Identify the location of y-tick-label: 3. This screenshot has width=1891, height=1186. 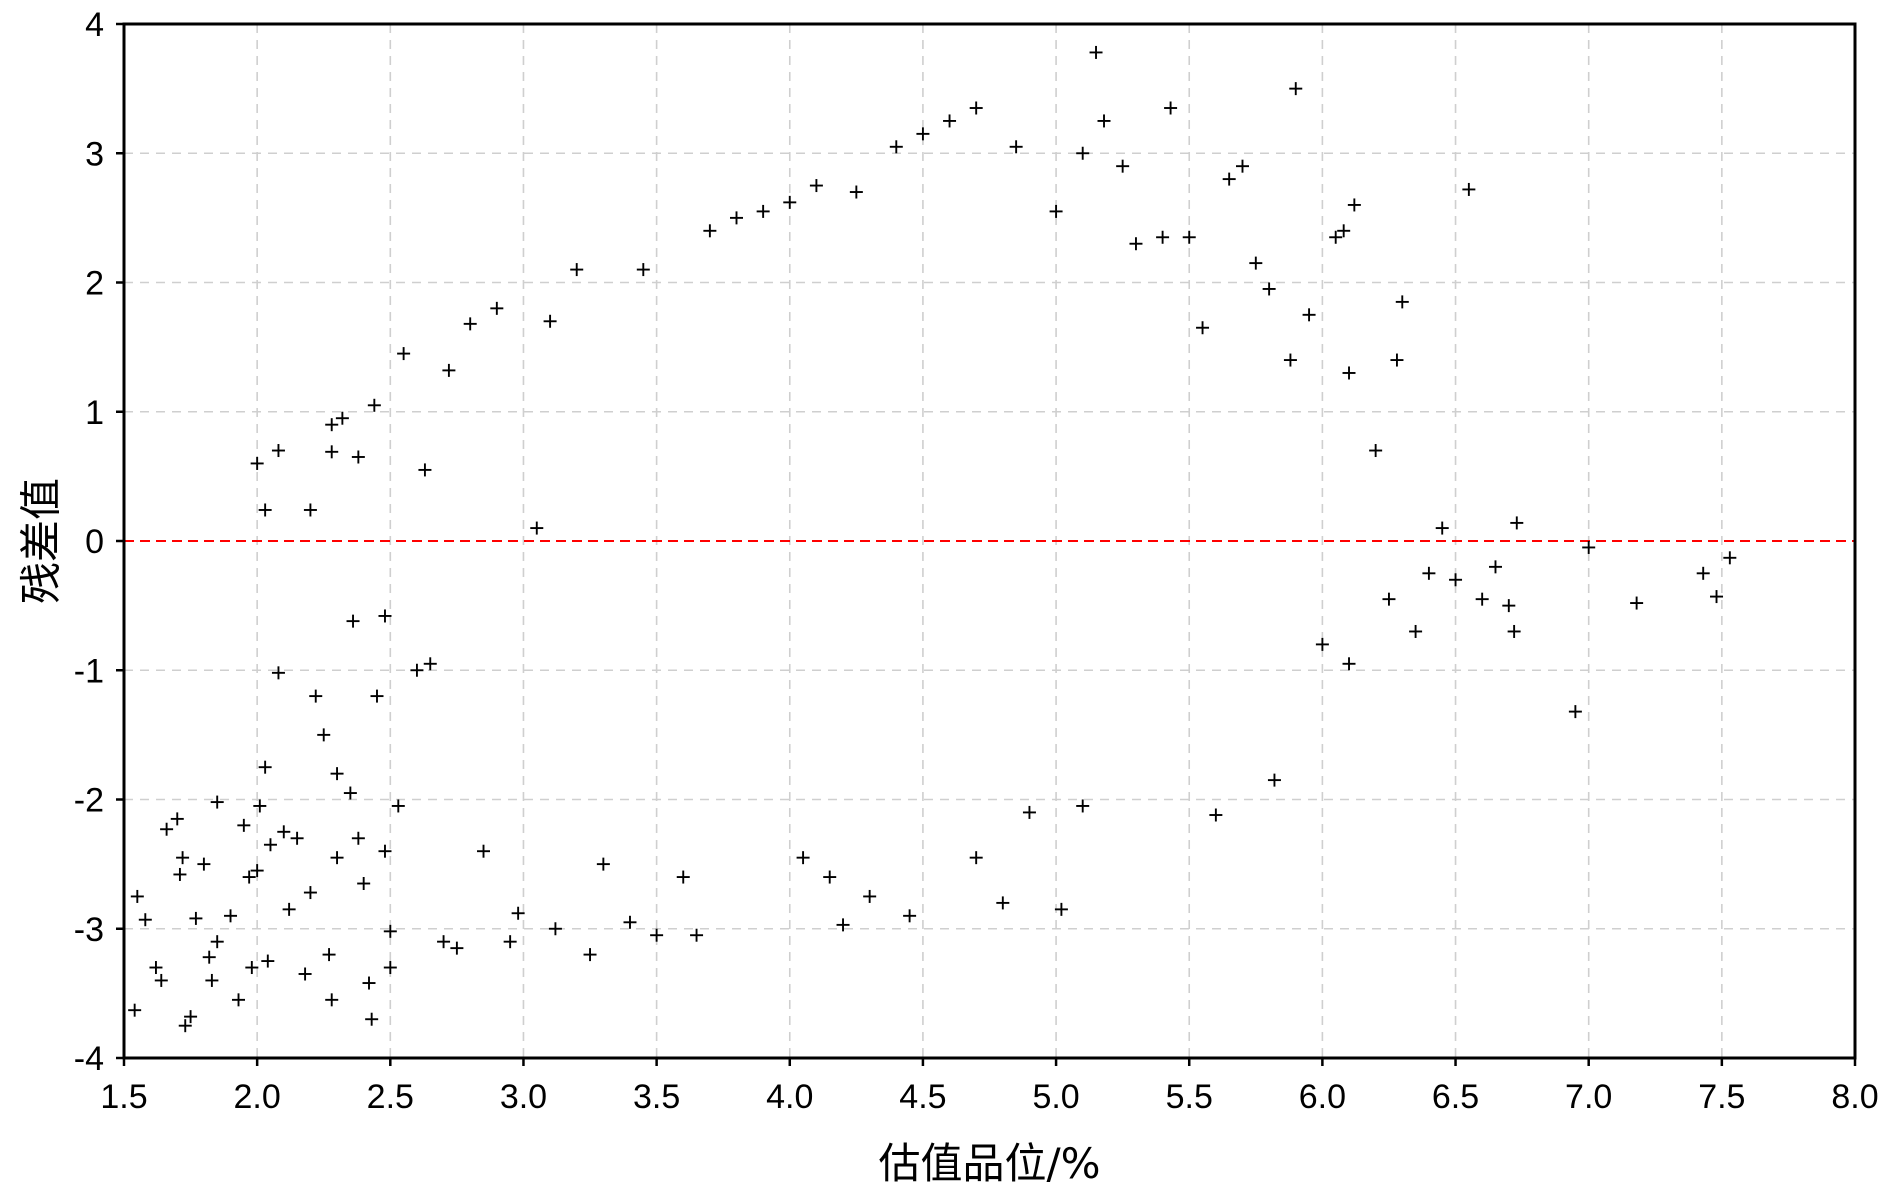
(94, 154).